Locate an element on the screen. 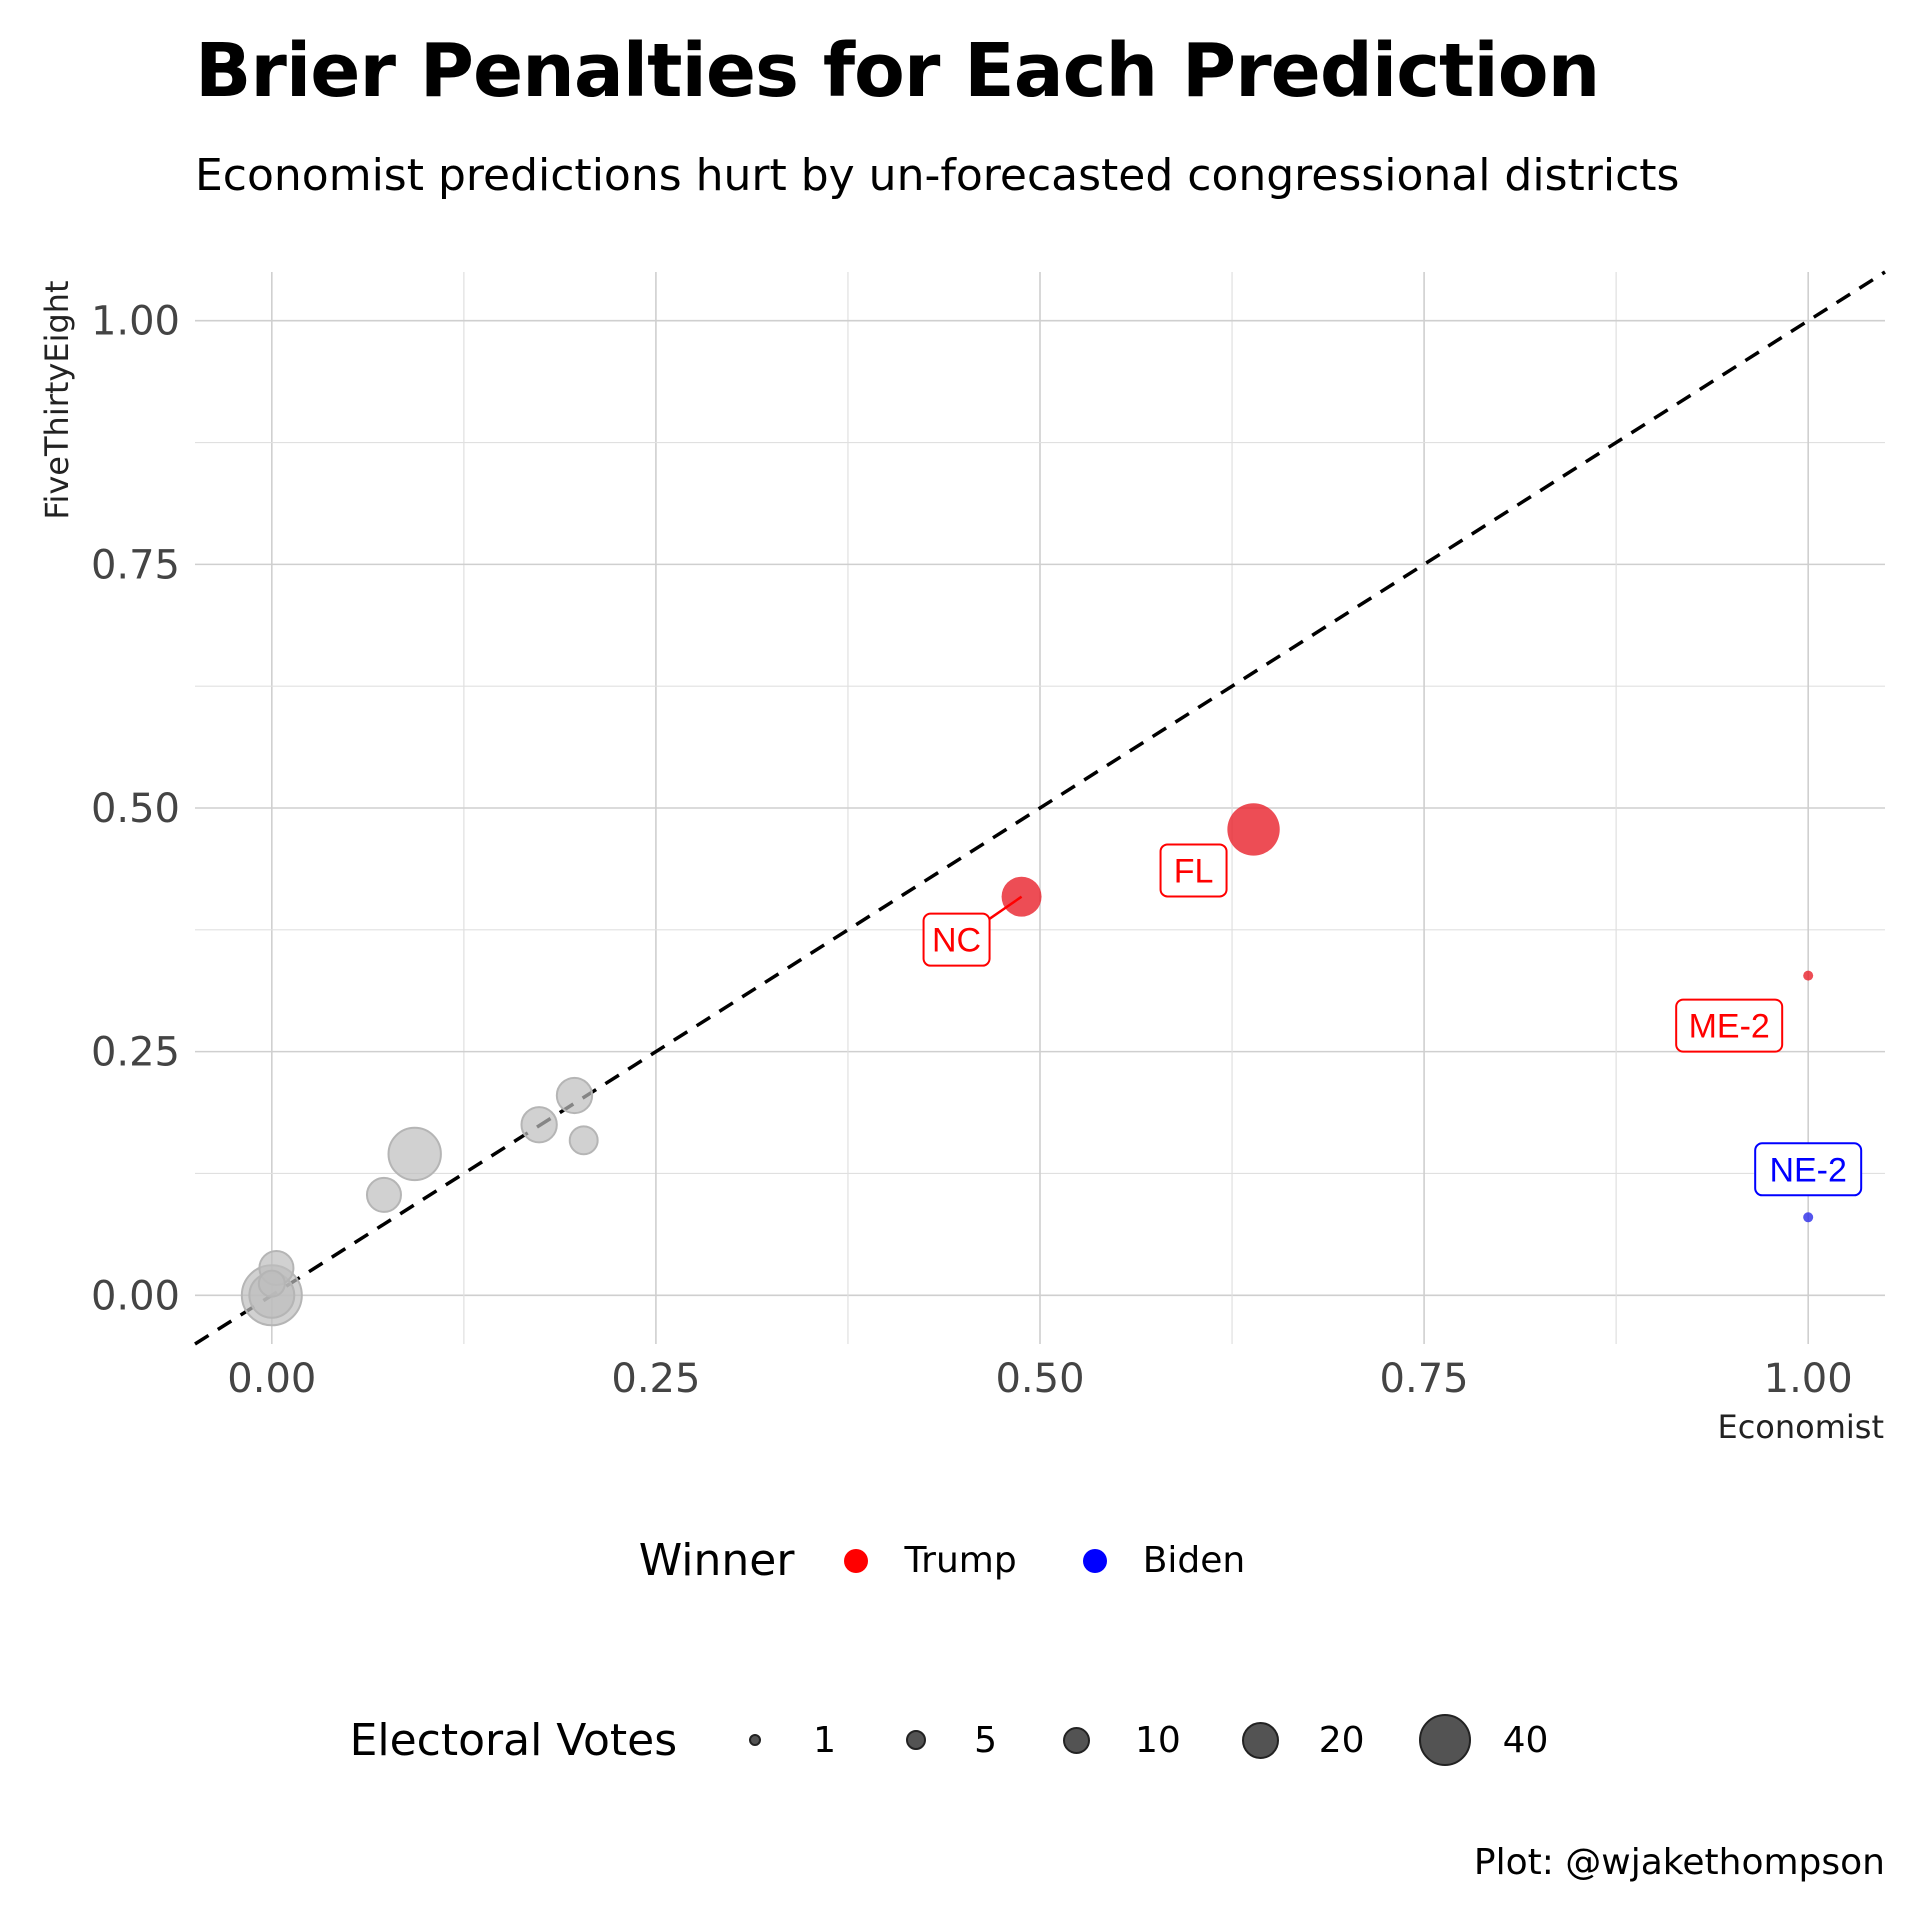 The height and width of the screenshot is (1920, 1920). point-label-ne-2: NE-2 is located at coordinates (1807, 1170).